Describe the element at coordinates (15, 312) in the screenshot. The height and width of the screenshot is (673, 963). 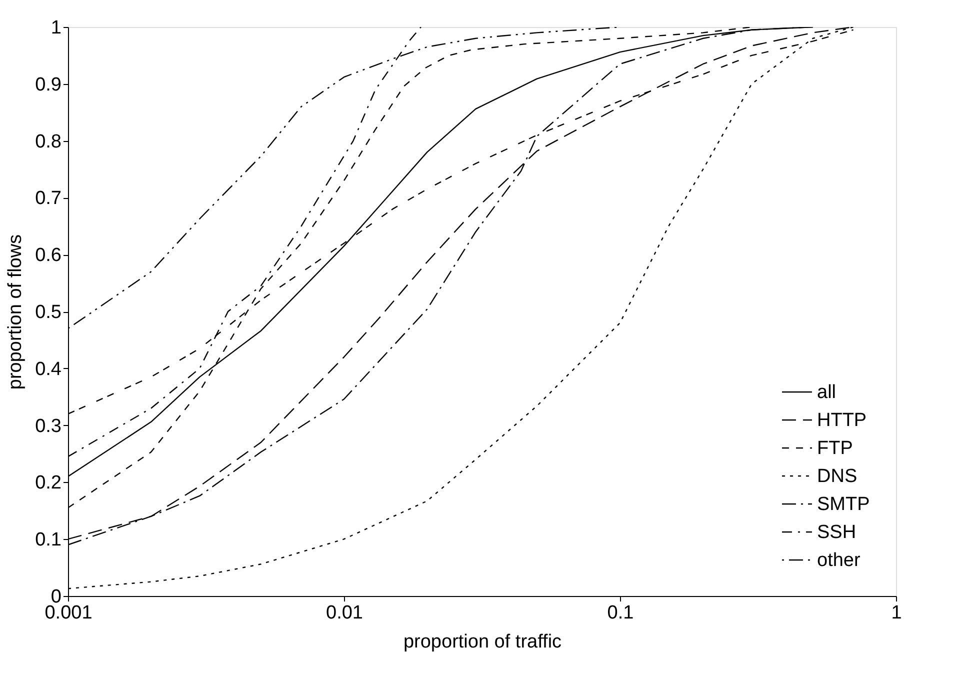
I see `y-axis-title: proportion of flows` at that location.